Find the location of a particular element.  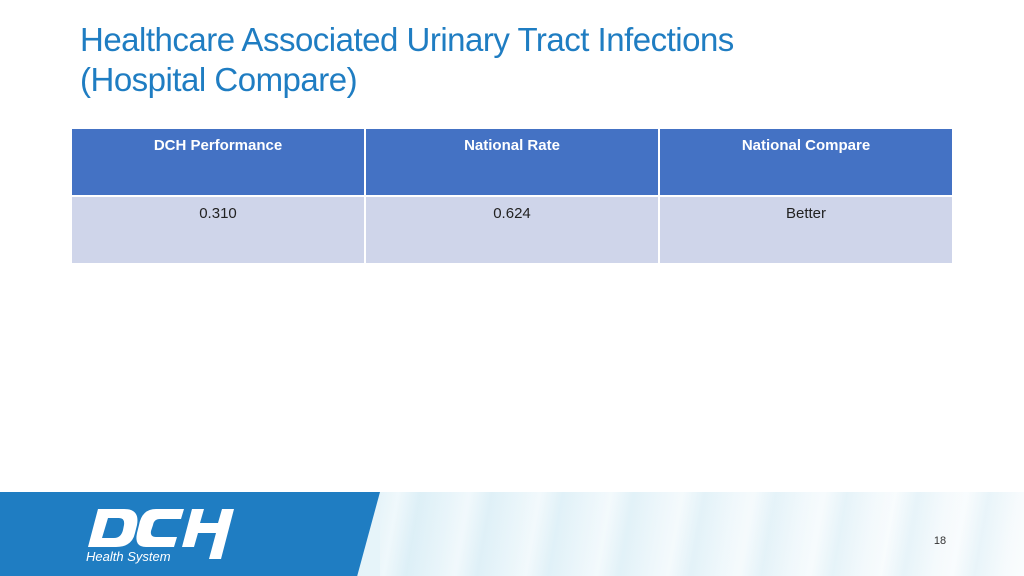

cell-national-rate: 0.624 is located at coordinates (512, 230).